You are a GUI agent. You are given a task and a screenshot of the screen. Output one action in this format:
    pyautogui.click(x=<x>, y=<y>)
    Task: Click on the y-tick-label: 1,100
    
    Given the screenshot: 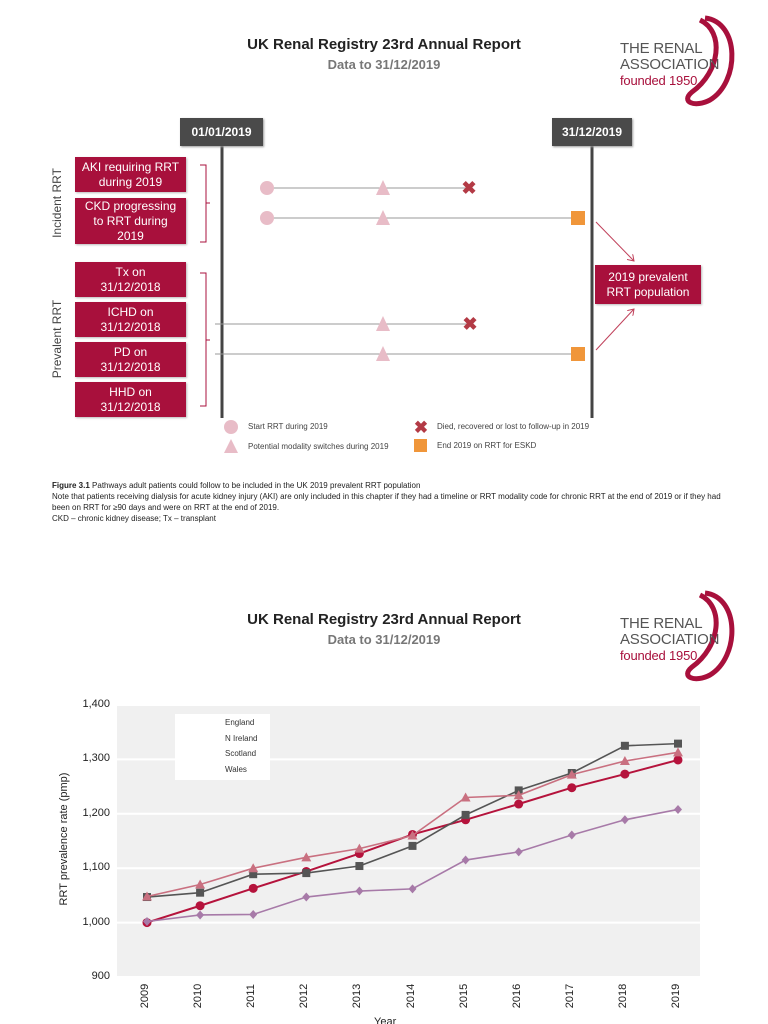 What is the action you would take?
    pyautogui.click(x=96, y=867)
    